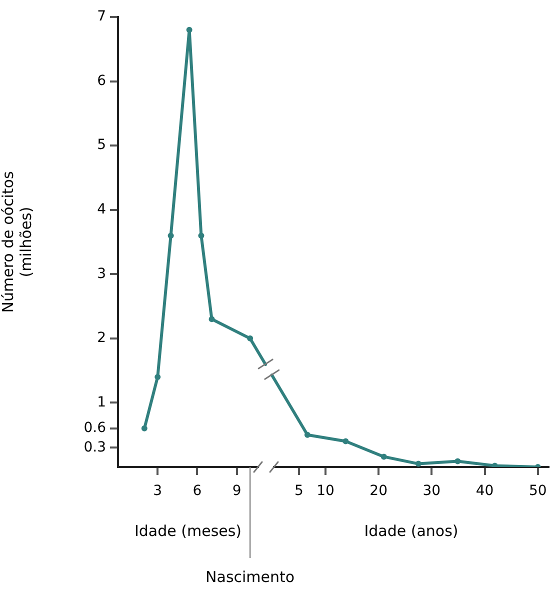 This screenshot has width=555, height=592. Describe the element at coordinates (325, 491) in the screenshot. I see `x-tick-label: 10` at that location.